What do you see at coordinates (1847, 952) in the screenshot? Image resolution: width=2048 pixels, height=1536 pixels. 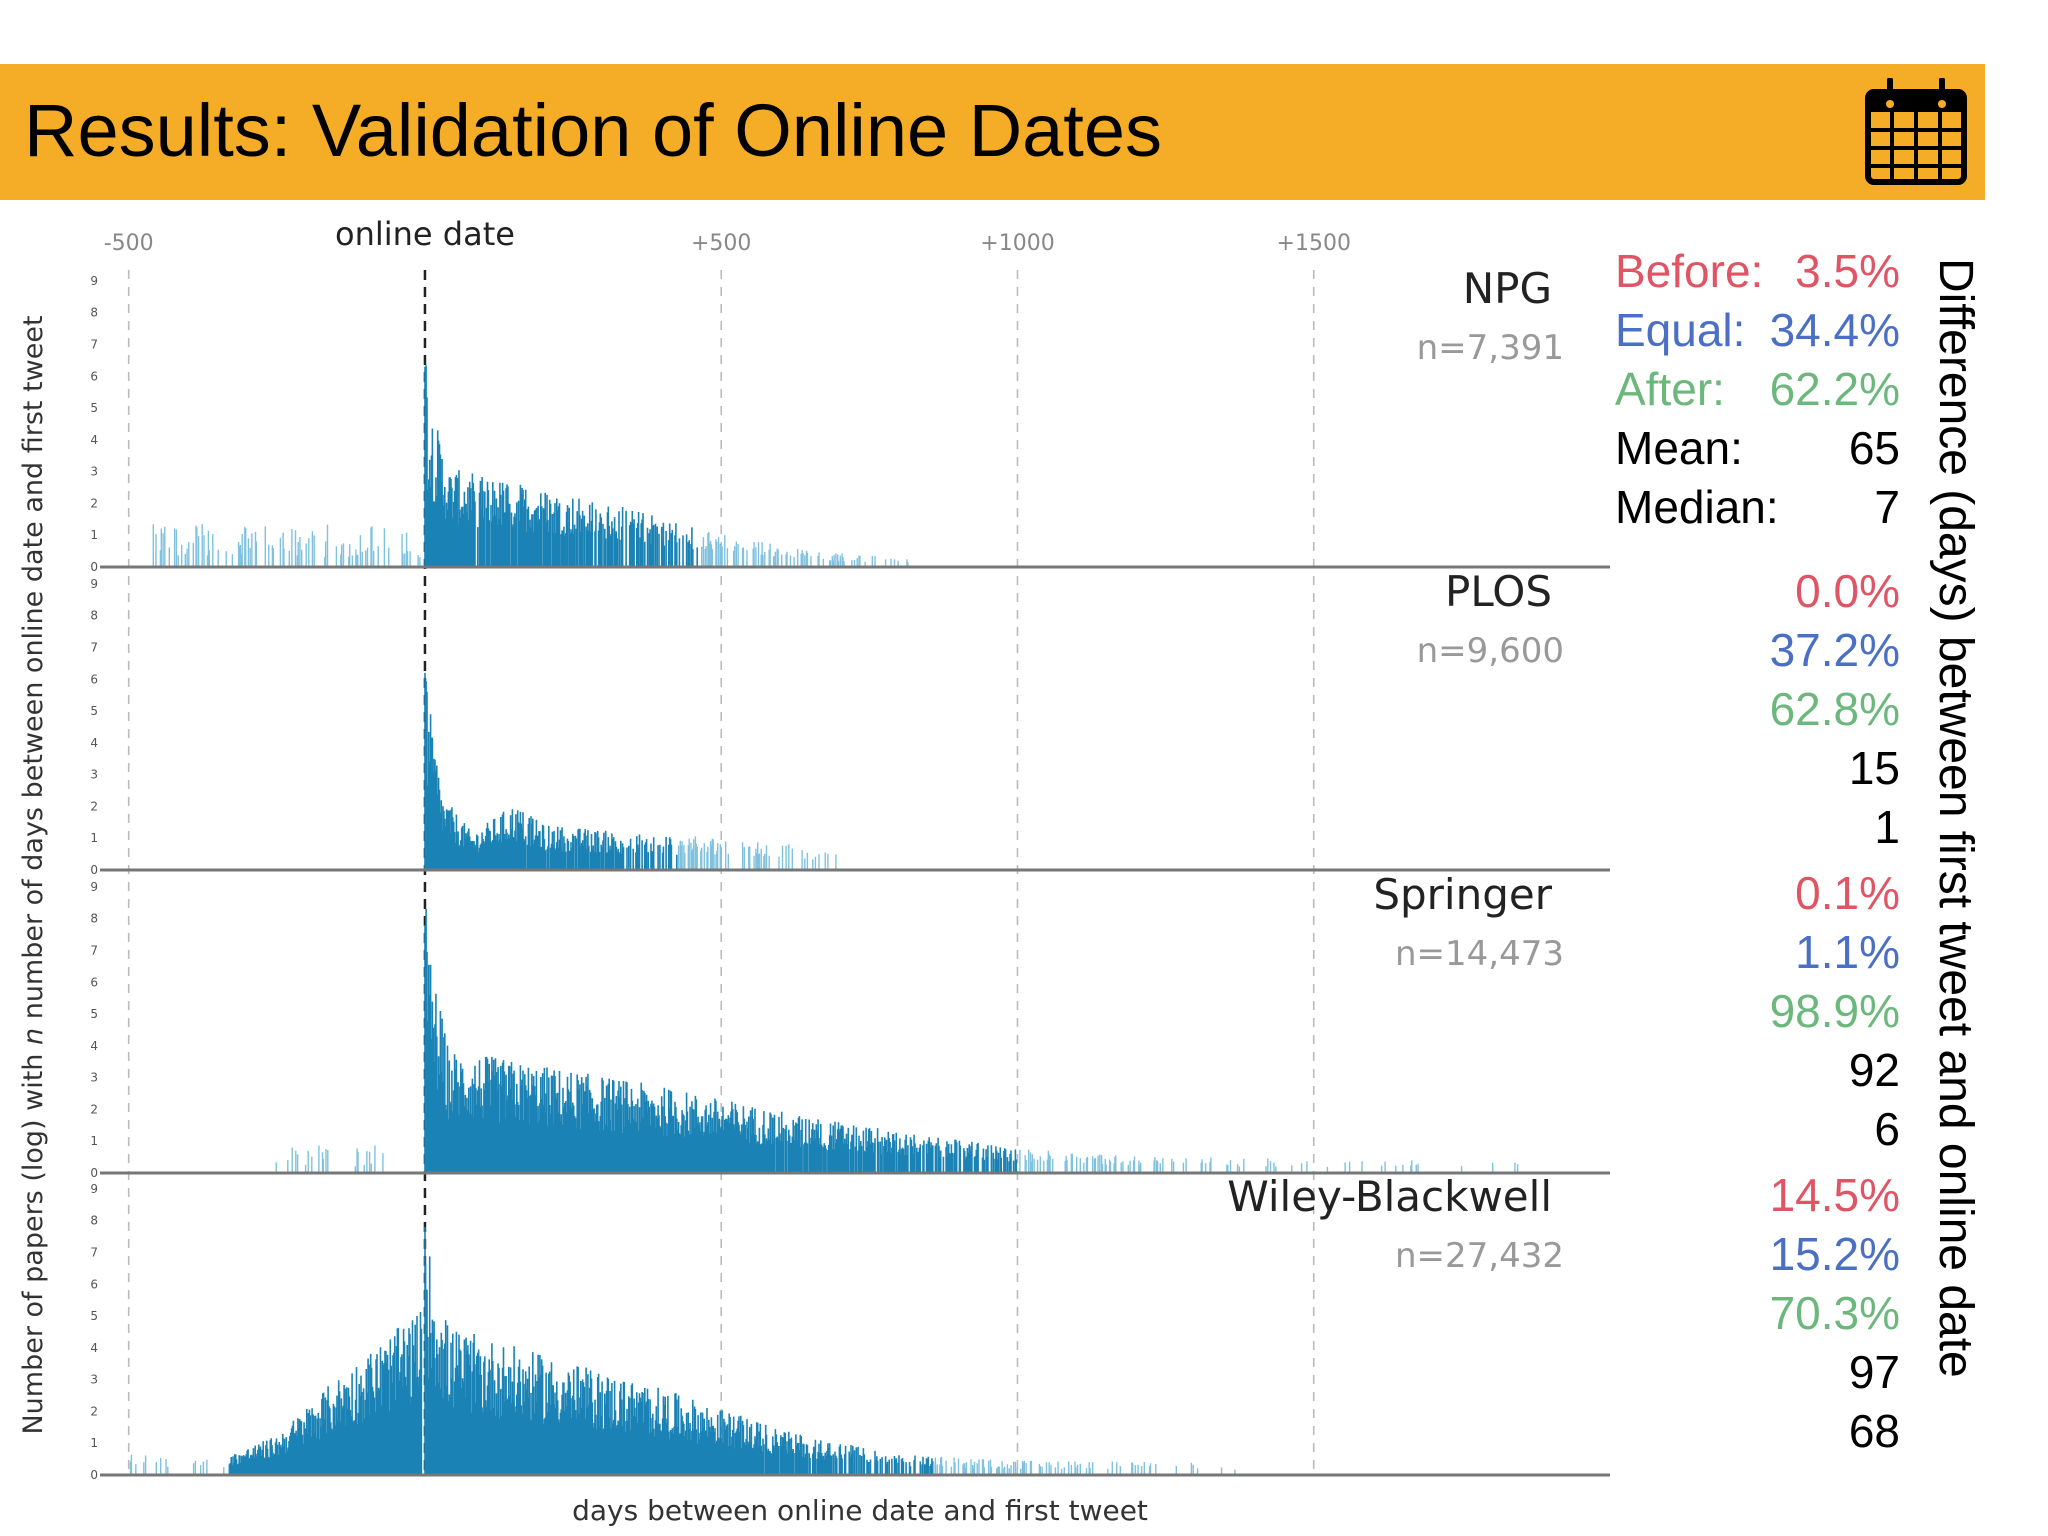 I see `stat-value-equal: 1.1%` at bounding box center [1847, 952].